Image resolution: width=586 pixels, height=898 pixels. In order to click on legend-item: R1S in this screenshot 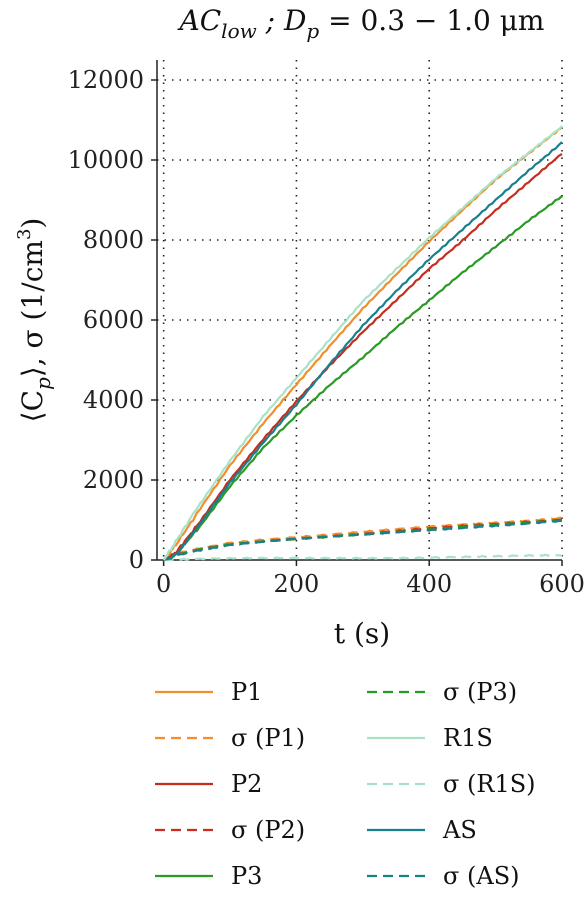, I will do `click(430, 738)`.